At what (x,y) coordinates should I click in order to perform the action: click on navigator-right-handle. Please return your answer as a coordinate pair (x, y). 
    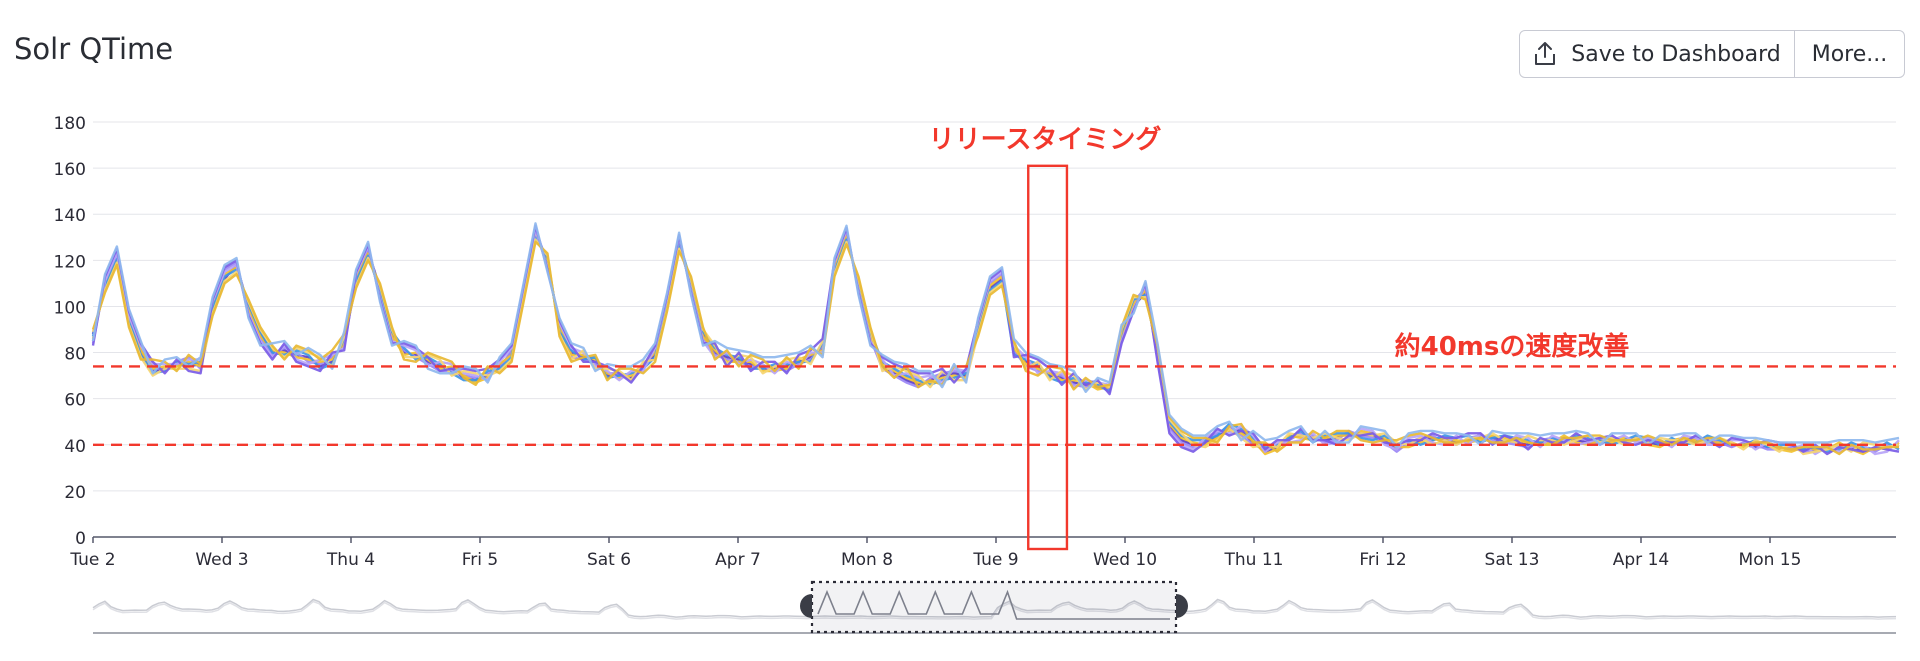
    Looking at the image, I should click on (1182, 606).